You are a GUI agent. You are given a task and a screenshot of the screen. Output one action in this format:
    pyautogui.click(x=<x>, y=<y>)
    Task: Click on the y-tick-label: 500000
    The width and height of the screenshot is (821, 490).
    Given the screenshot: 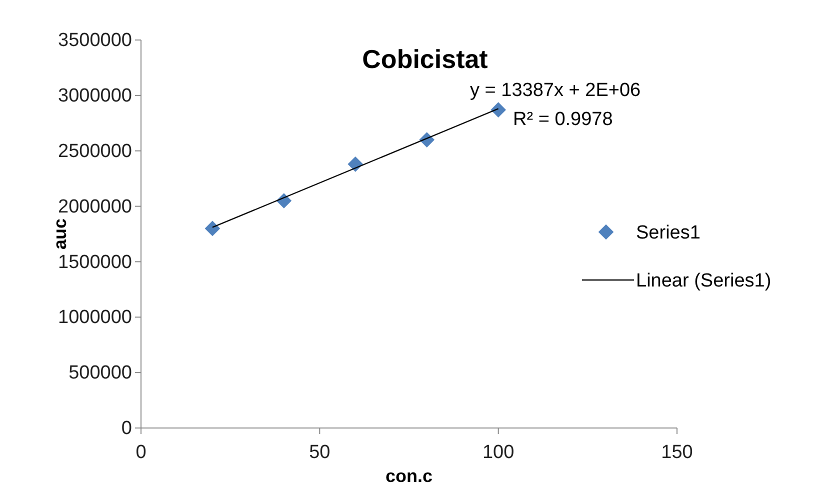 What is the action you would take?
    pyautogui.click(x=100, y=373)
    